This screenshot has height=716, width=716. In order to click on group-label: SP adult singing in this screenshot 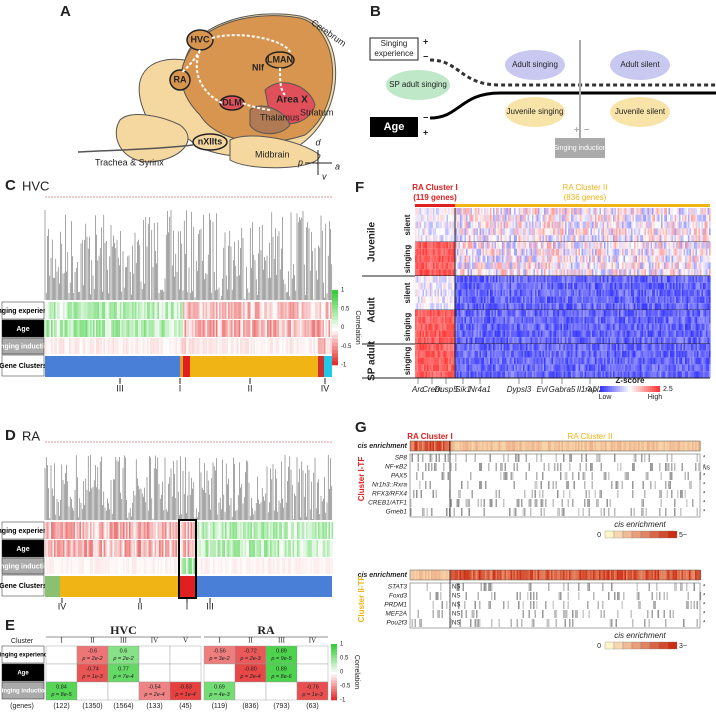, I will do `click(418, 84)`.